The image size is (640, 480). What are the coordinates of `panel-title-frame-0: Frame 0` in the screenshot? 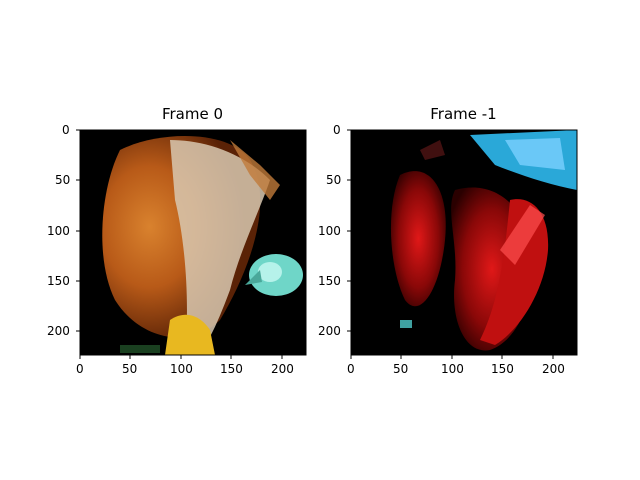 It's located at (192, 114).